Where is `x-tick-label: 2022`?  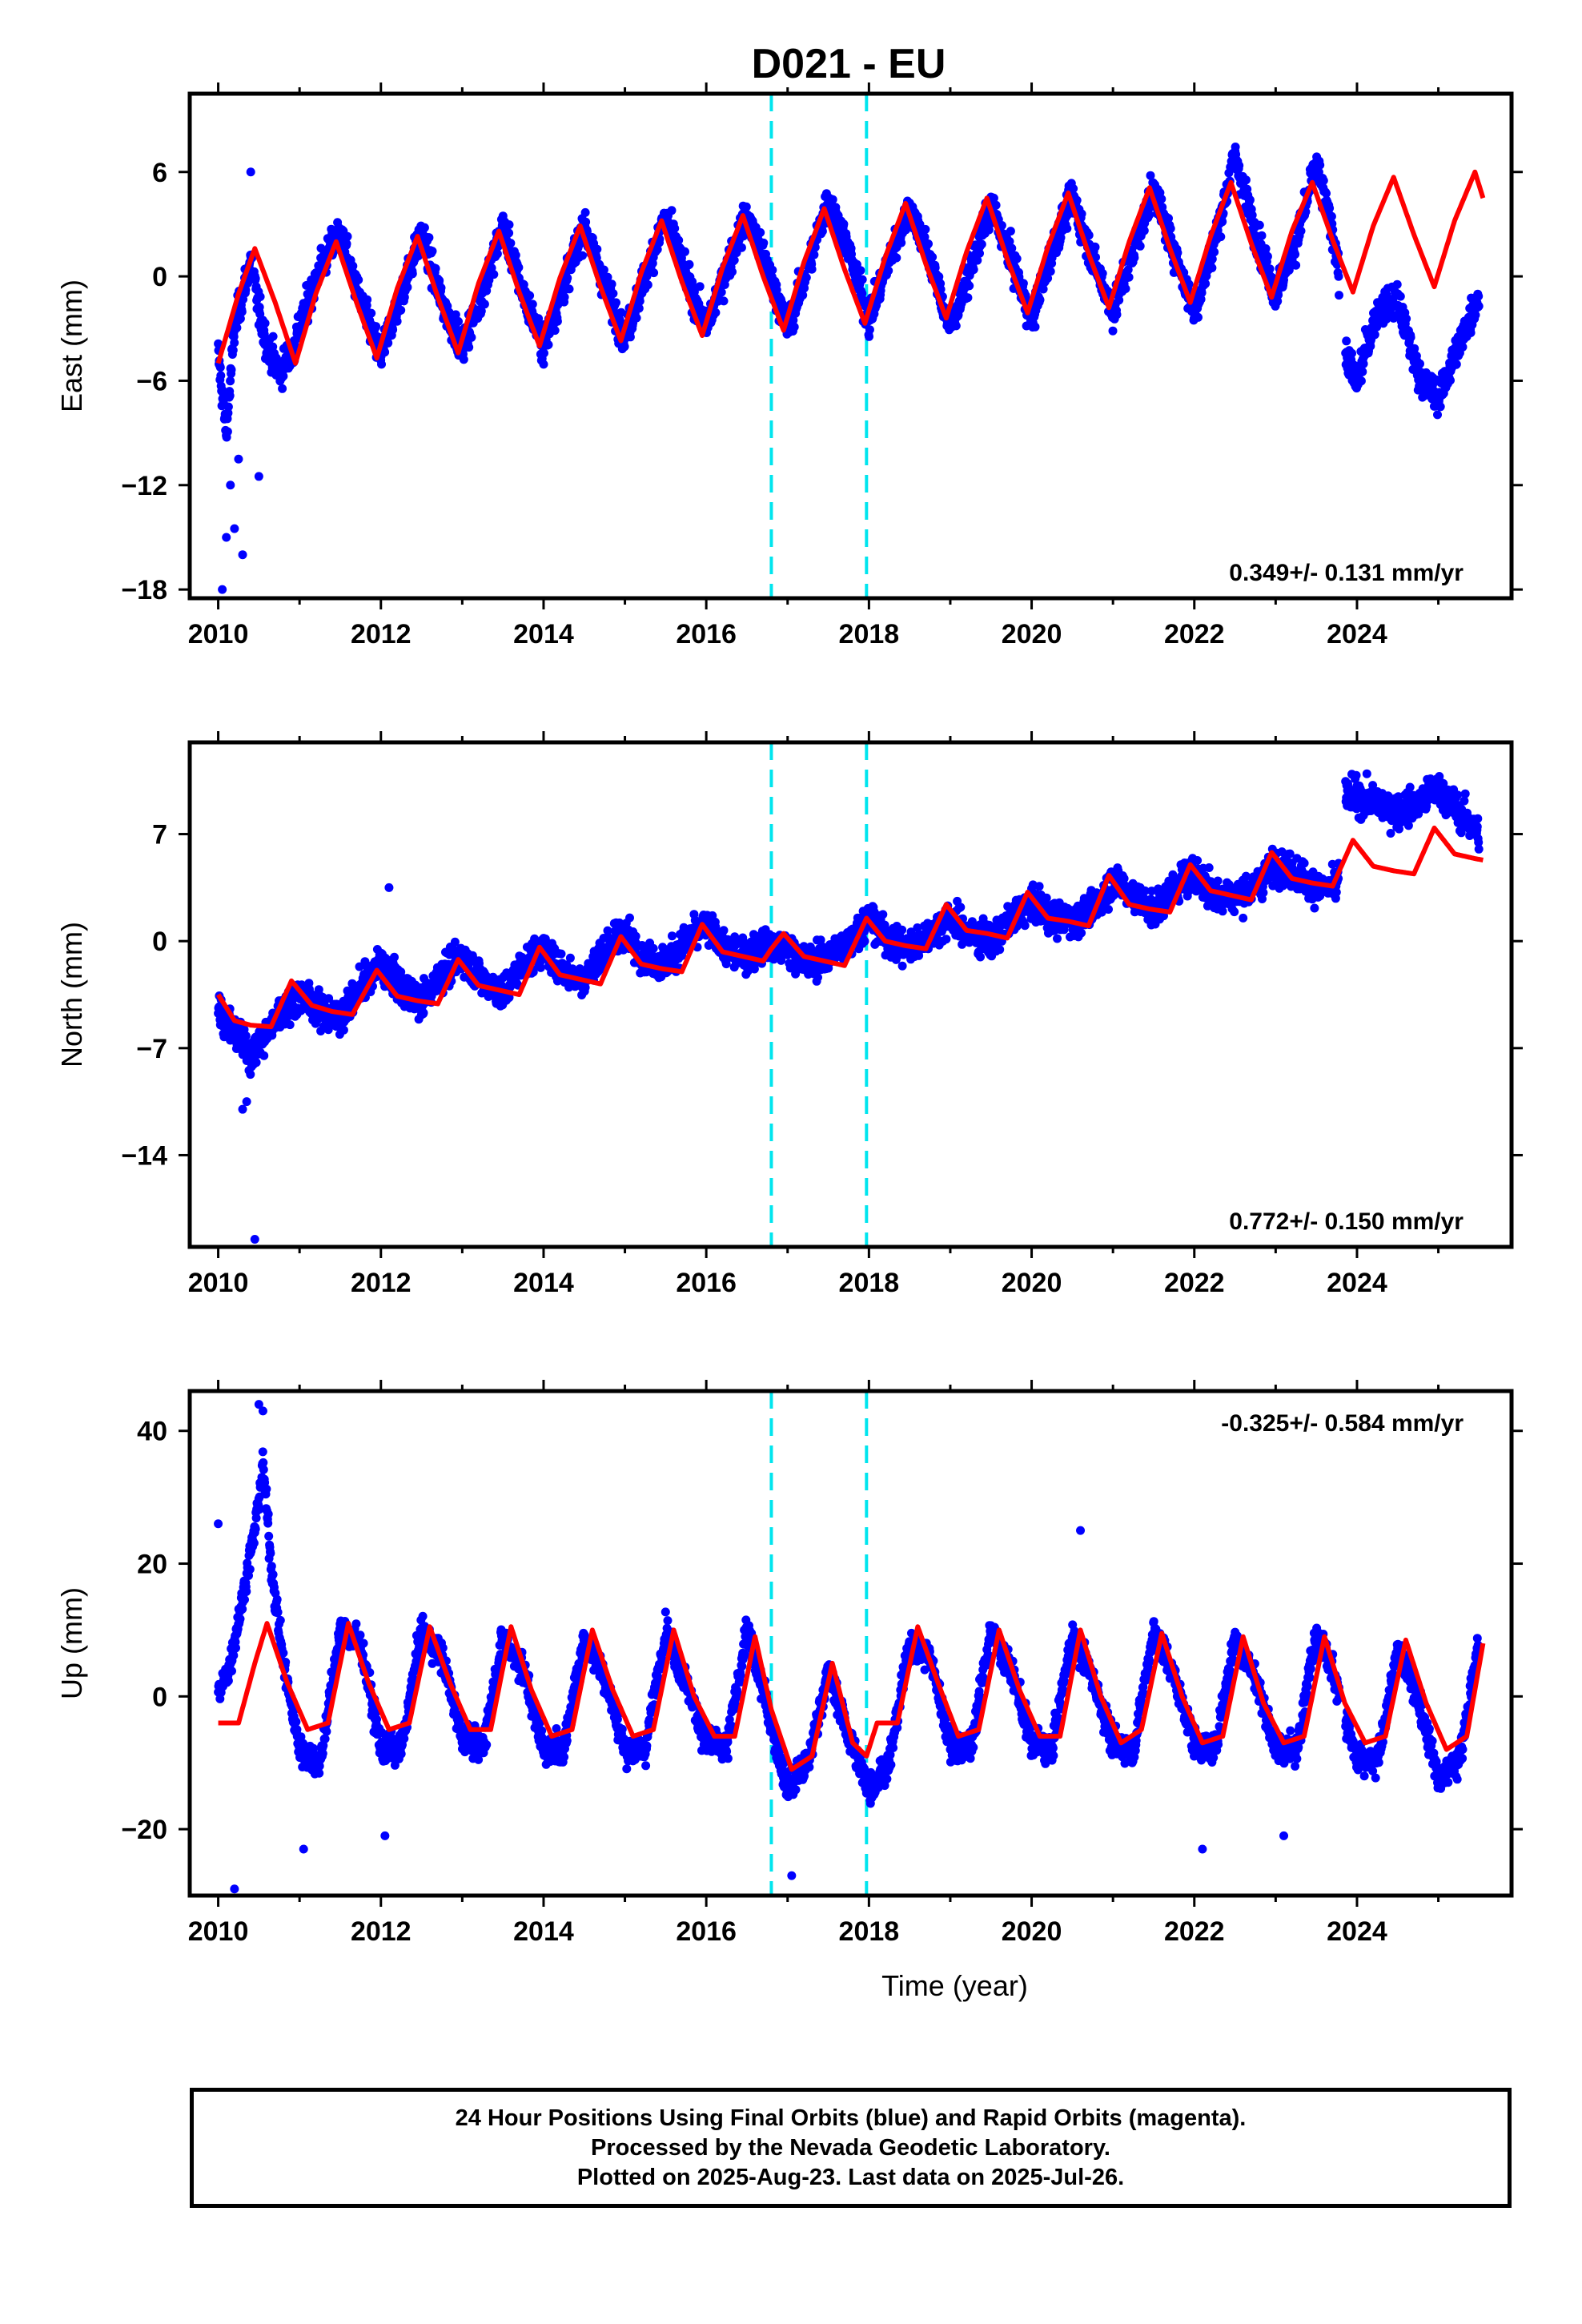 x-tick-label: 2022 is located at coordinates (1194, 634).